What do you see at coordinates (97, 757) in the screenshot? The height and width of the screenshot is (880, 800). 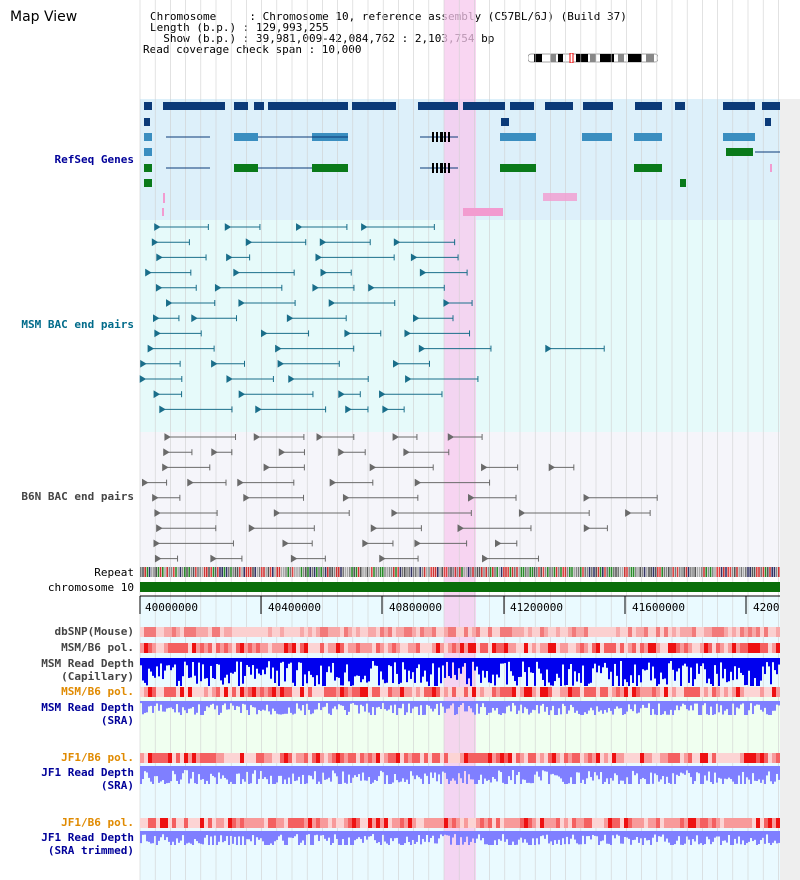 I see `track-label-jf1-b6-pol: JF1/B6 pol.` at bounding box center [97, 757].